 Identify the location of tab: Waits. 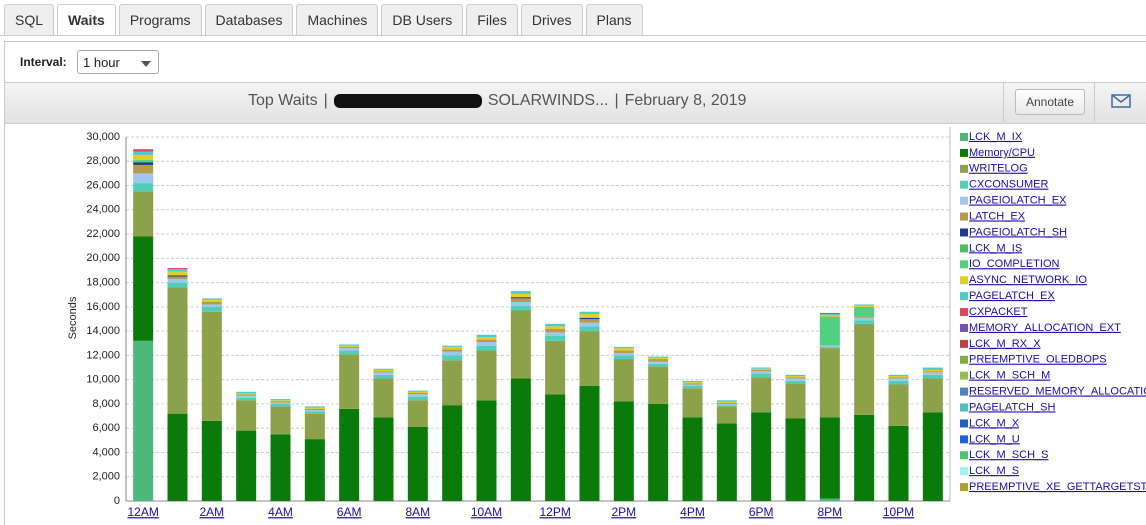
(86, 20).